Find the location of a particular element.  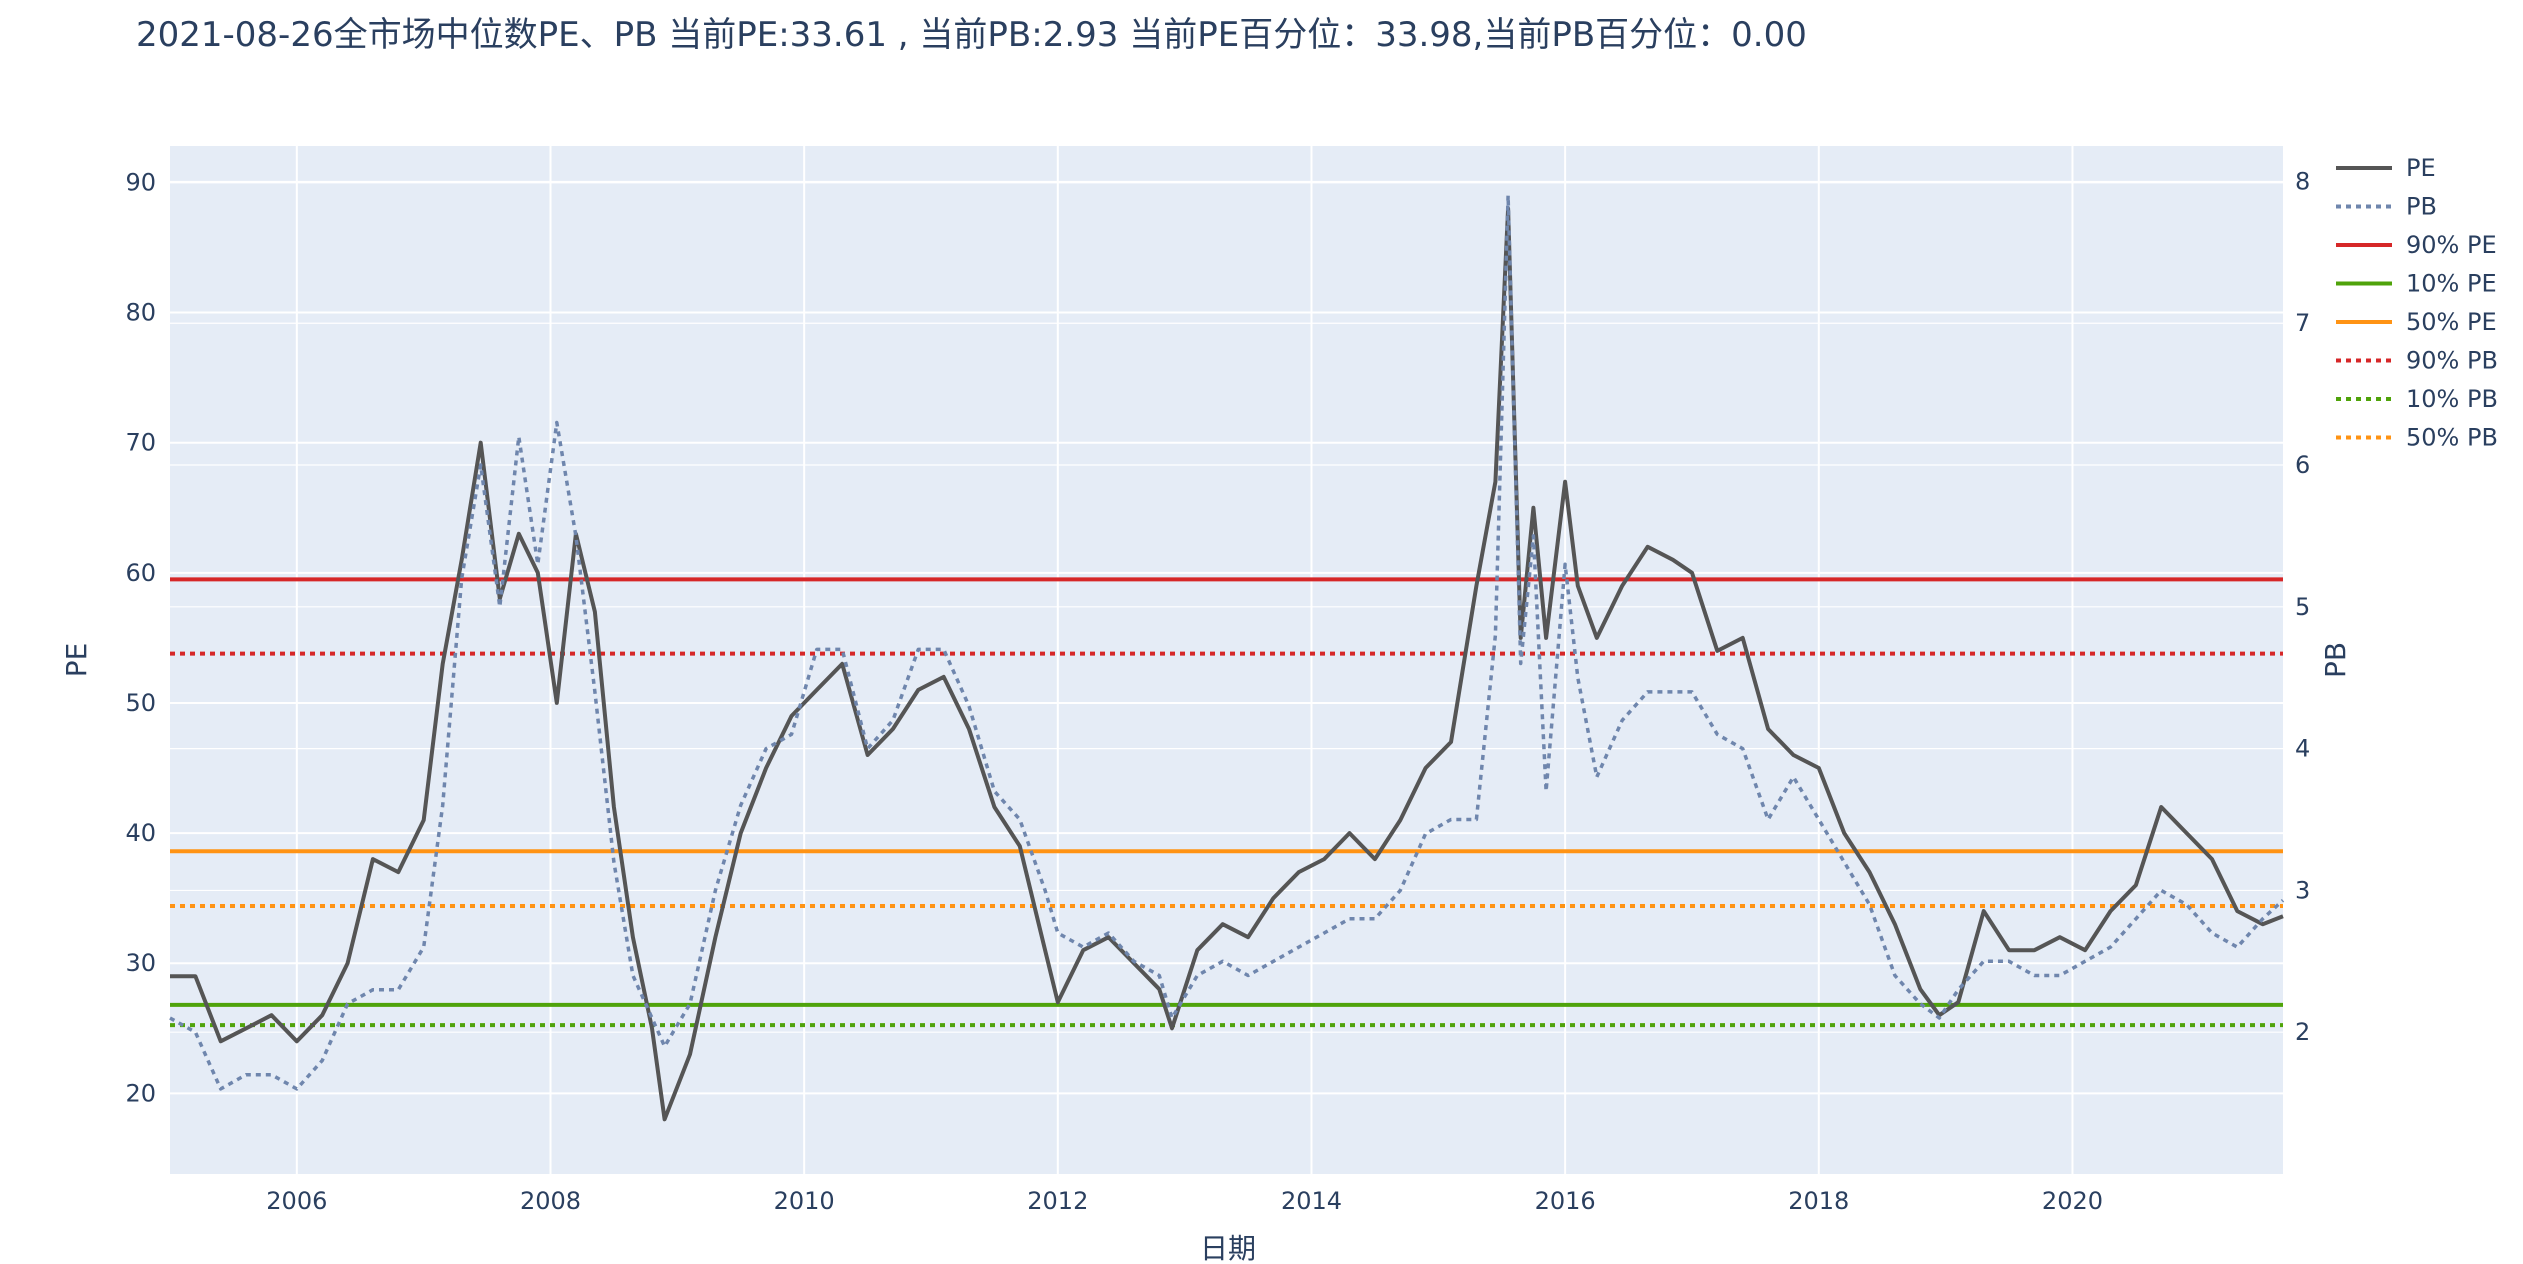

y-right-axis-title: PB is located at coordinates (2335, 660).